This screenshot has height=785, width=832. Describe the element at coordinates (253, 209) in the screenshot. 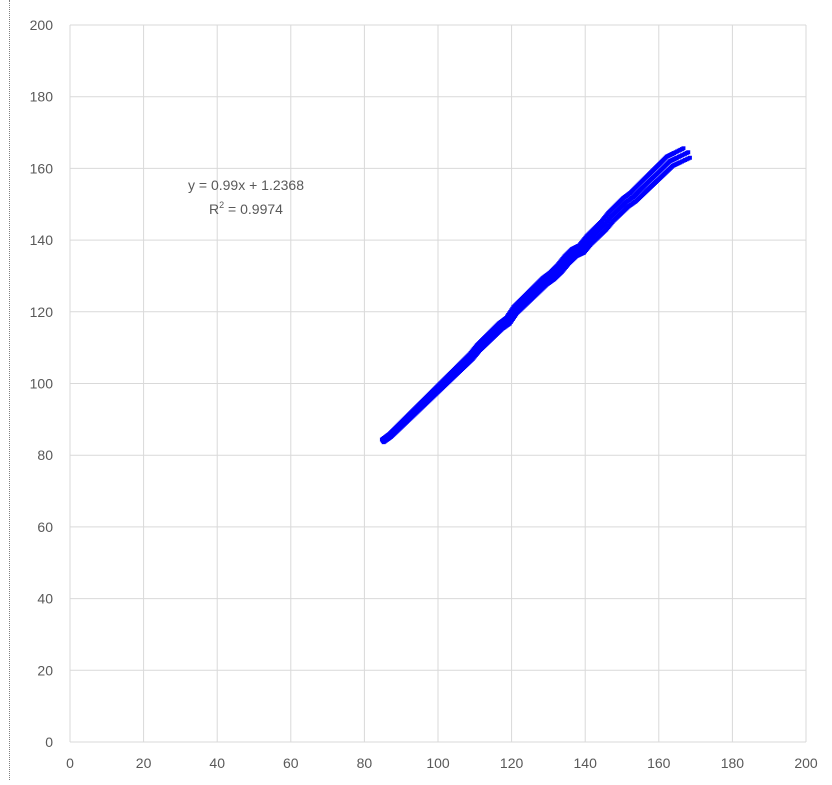

I see `r-squared-value: = 0.9974` at that location.